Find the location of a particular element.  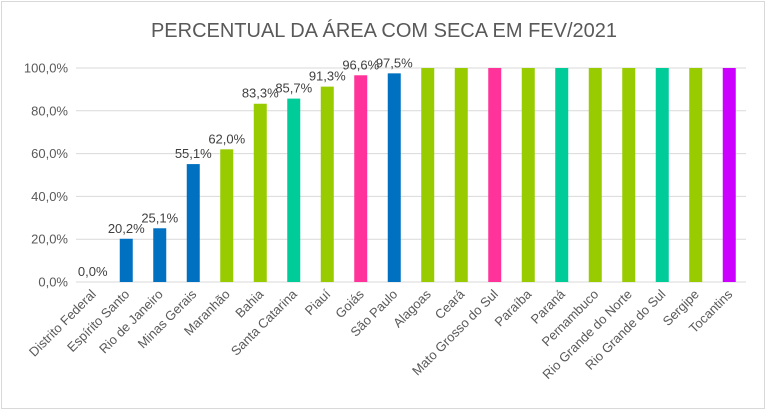

data-label: 97,5% is located at coordinates (394, 62).